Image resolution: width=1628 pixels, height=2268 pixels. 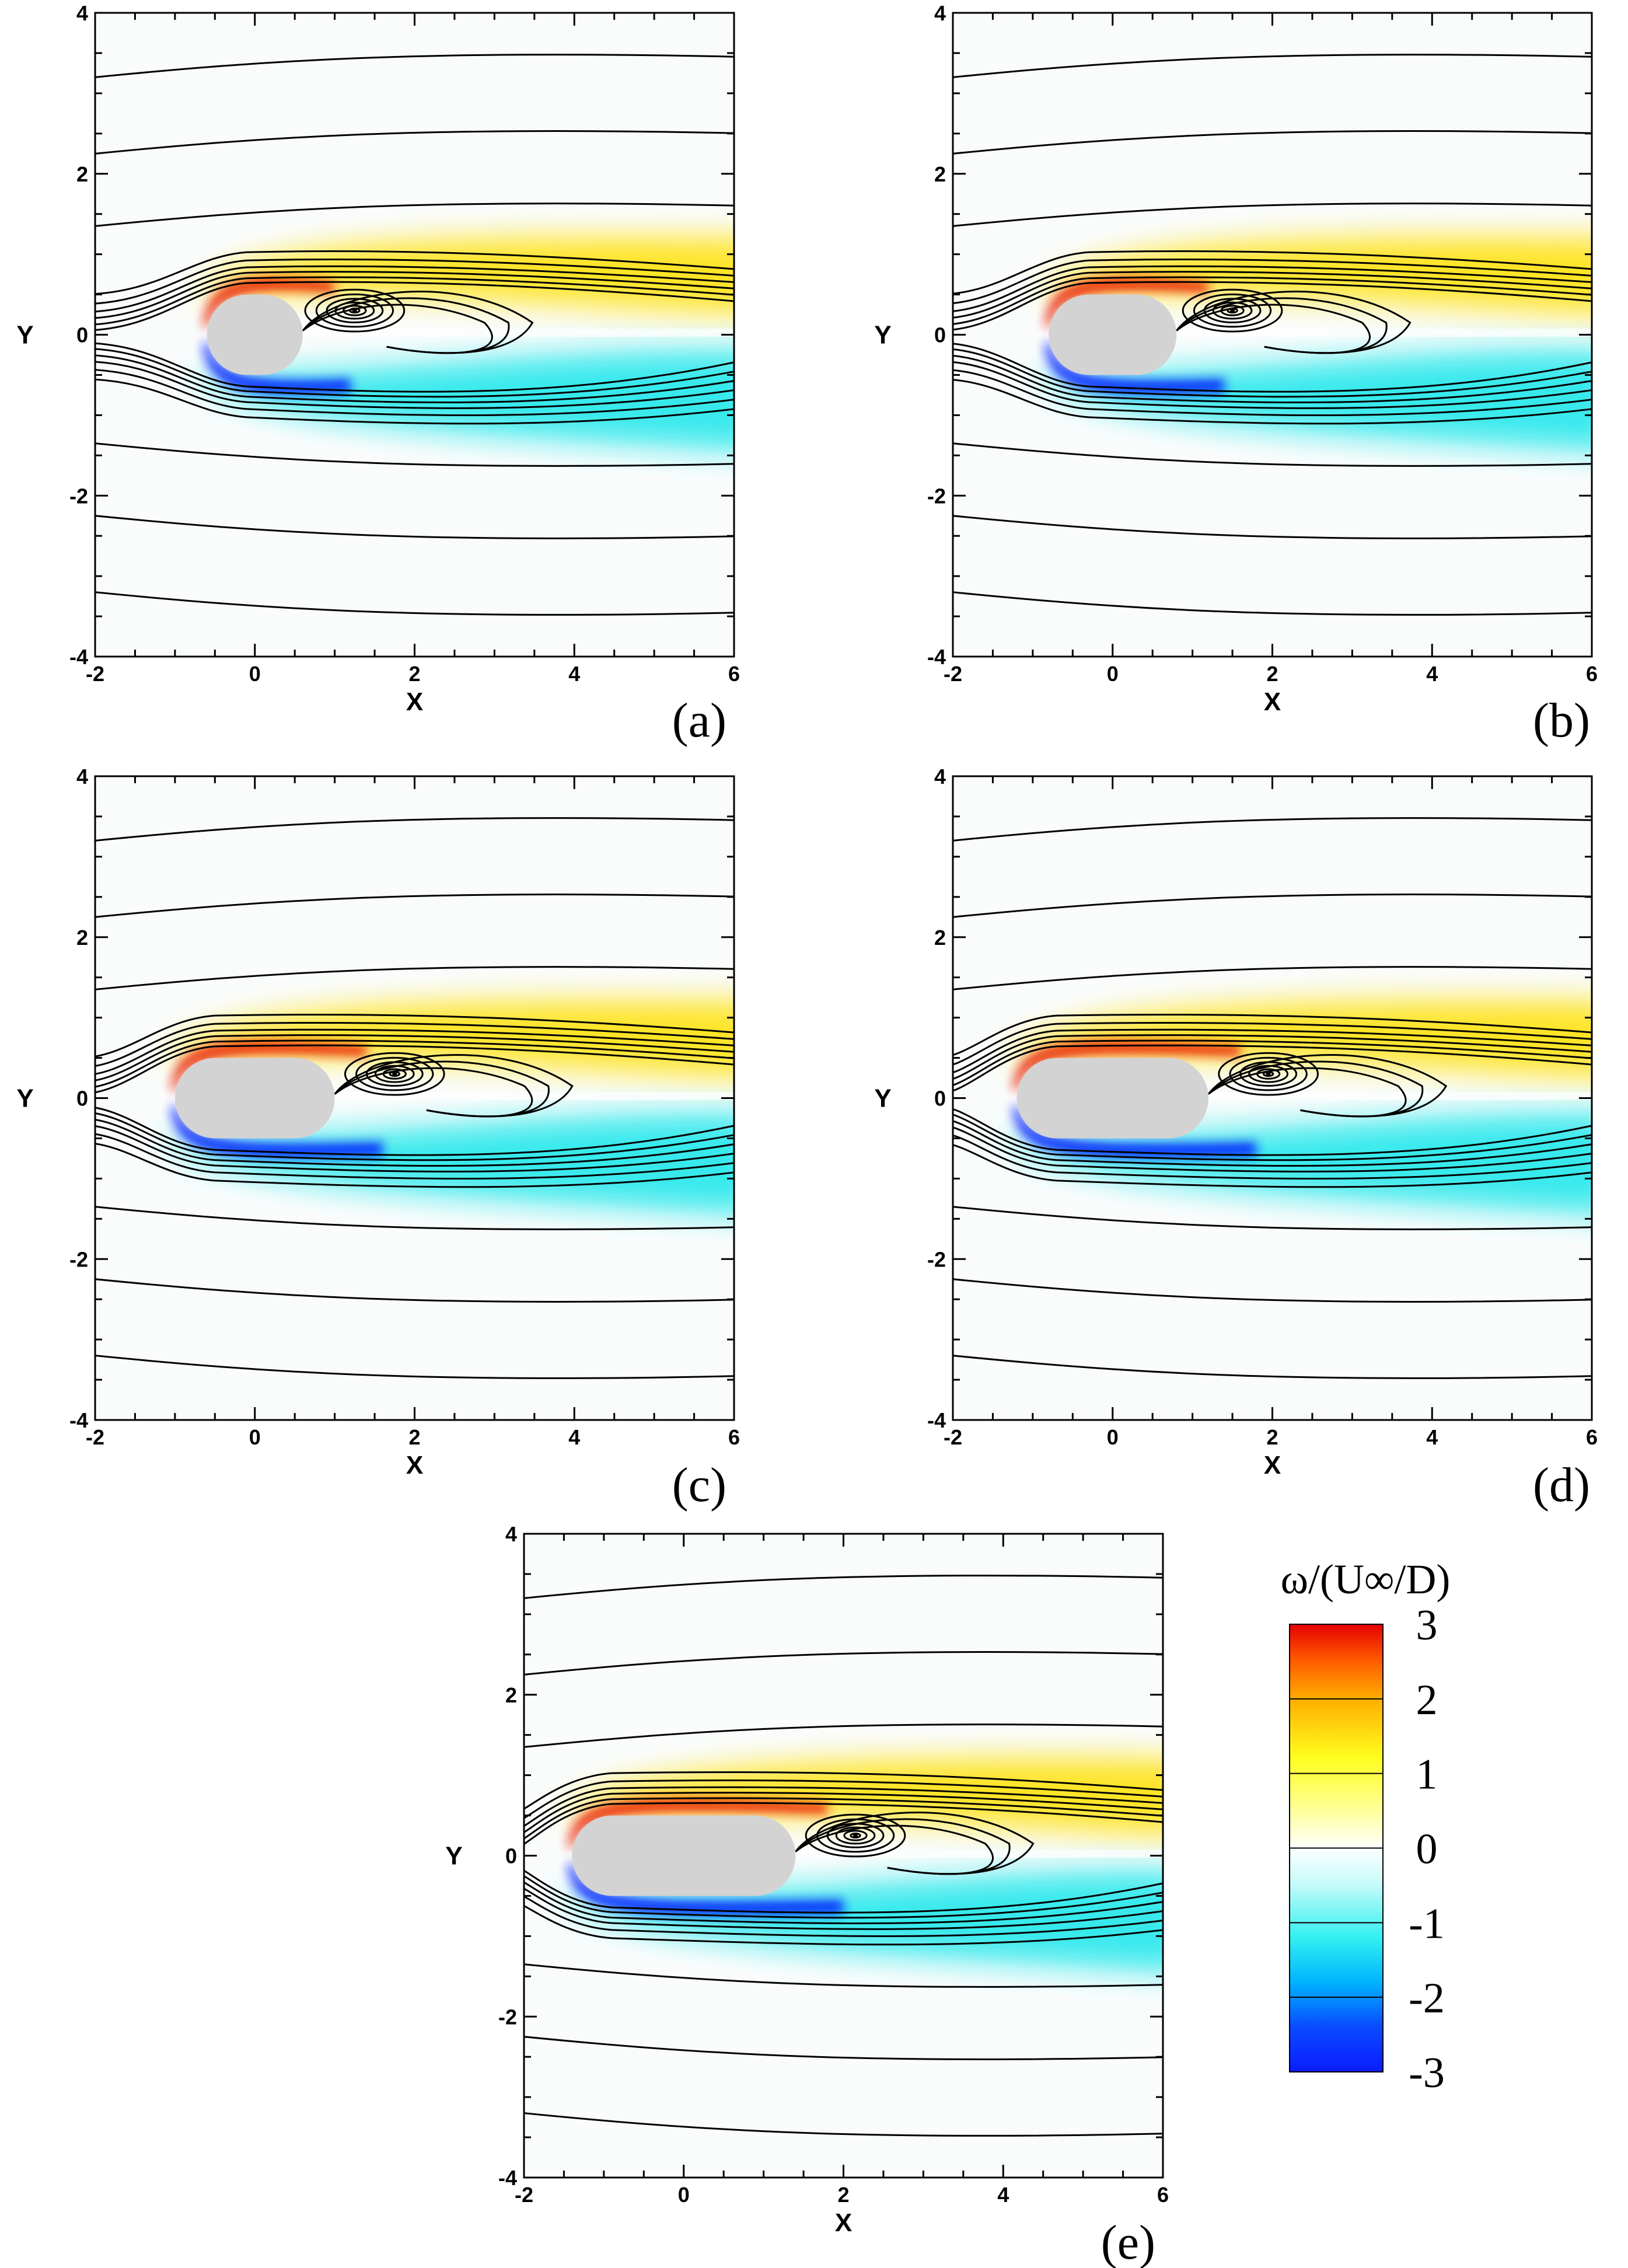 I want to click on ticks, so click(x=414, y=335).